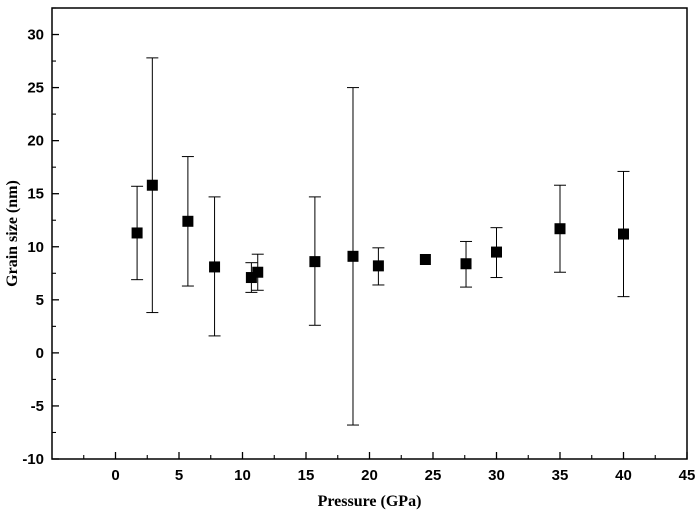 The width and height of the screenshot is (700, 514). What do you see at coordinates (389, 468) in the screenshot?
I see `x-axis: 0 5 10 15 20 25 30 35 40 45` at bounding box center [389, 468].